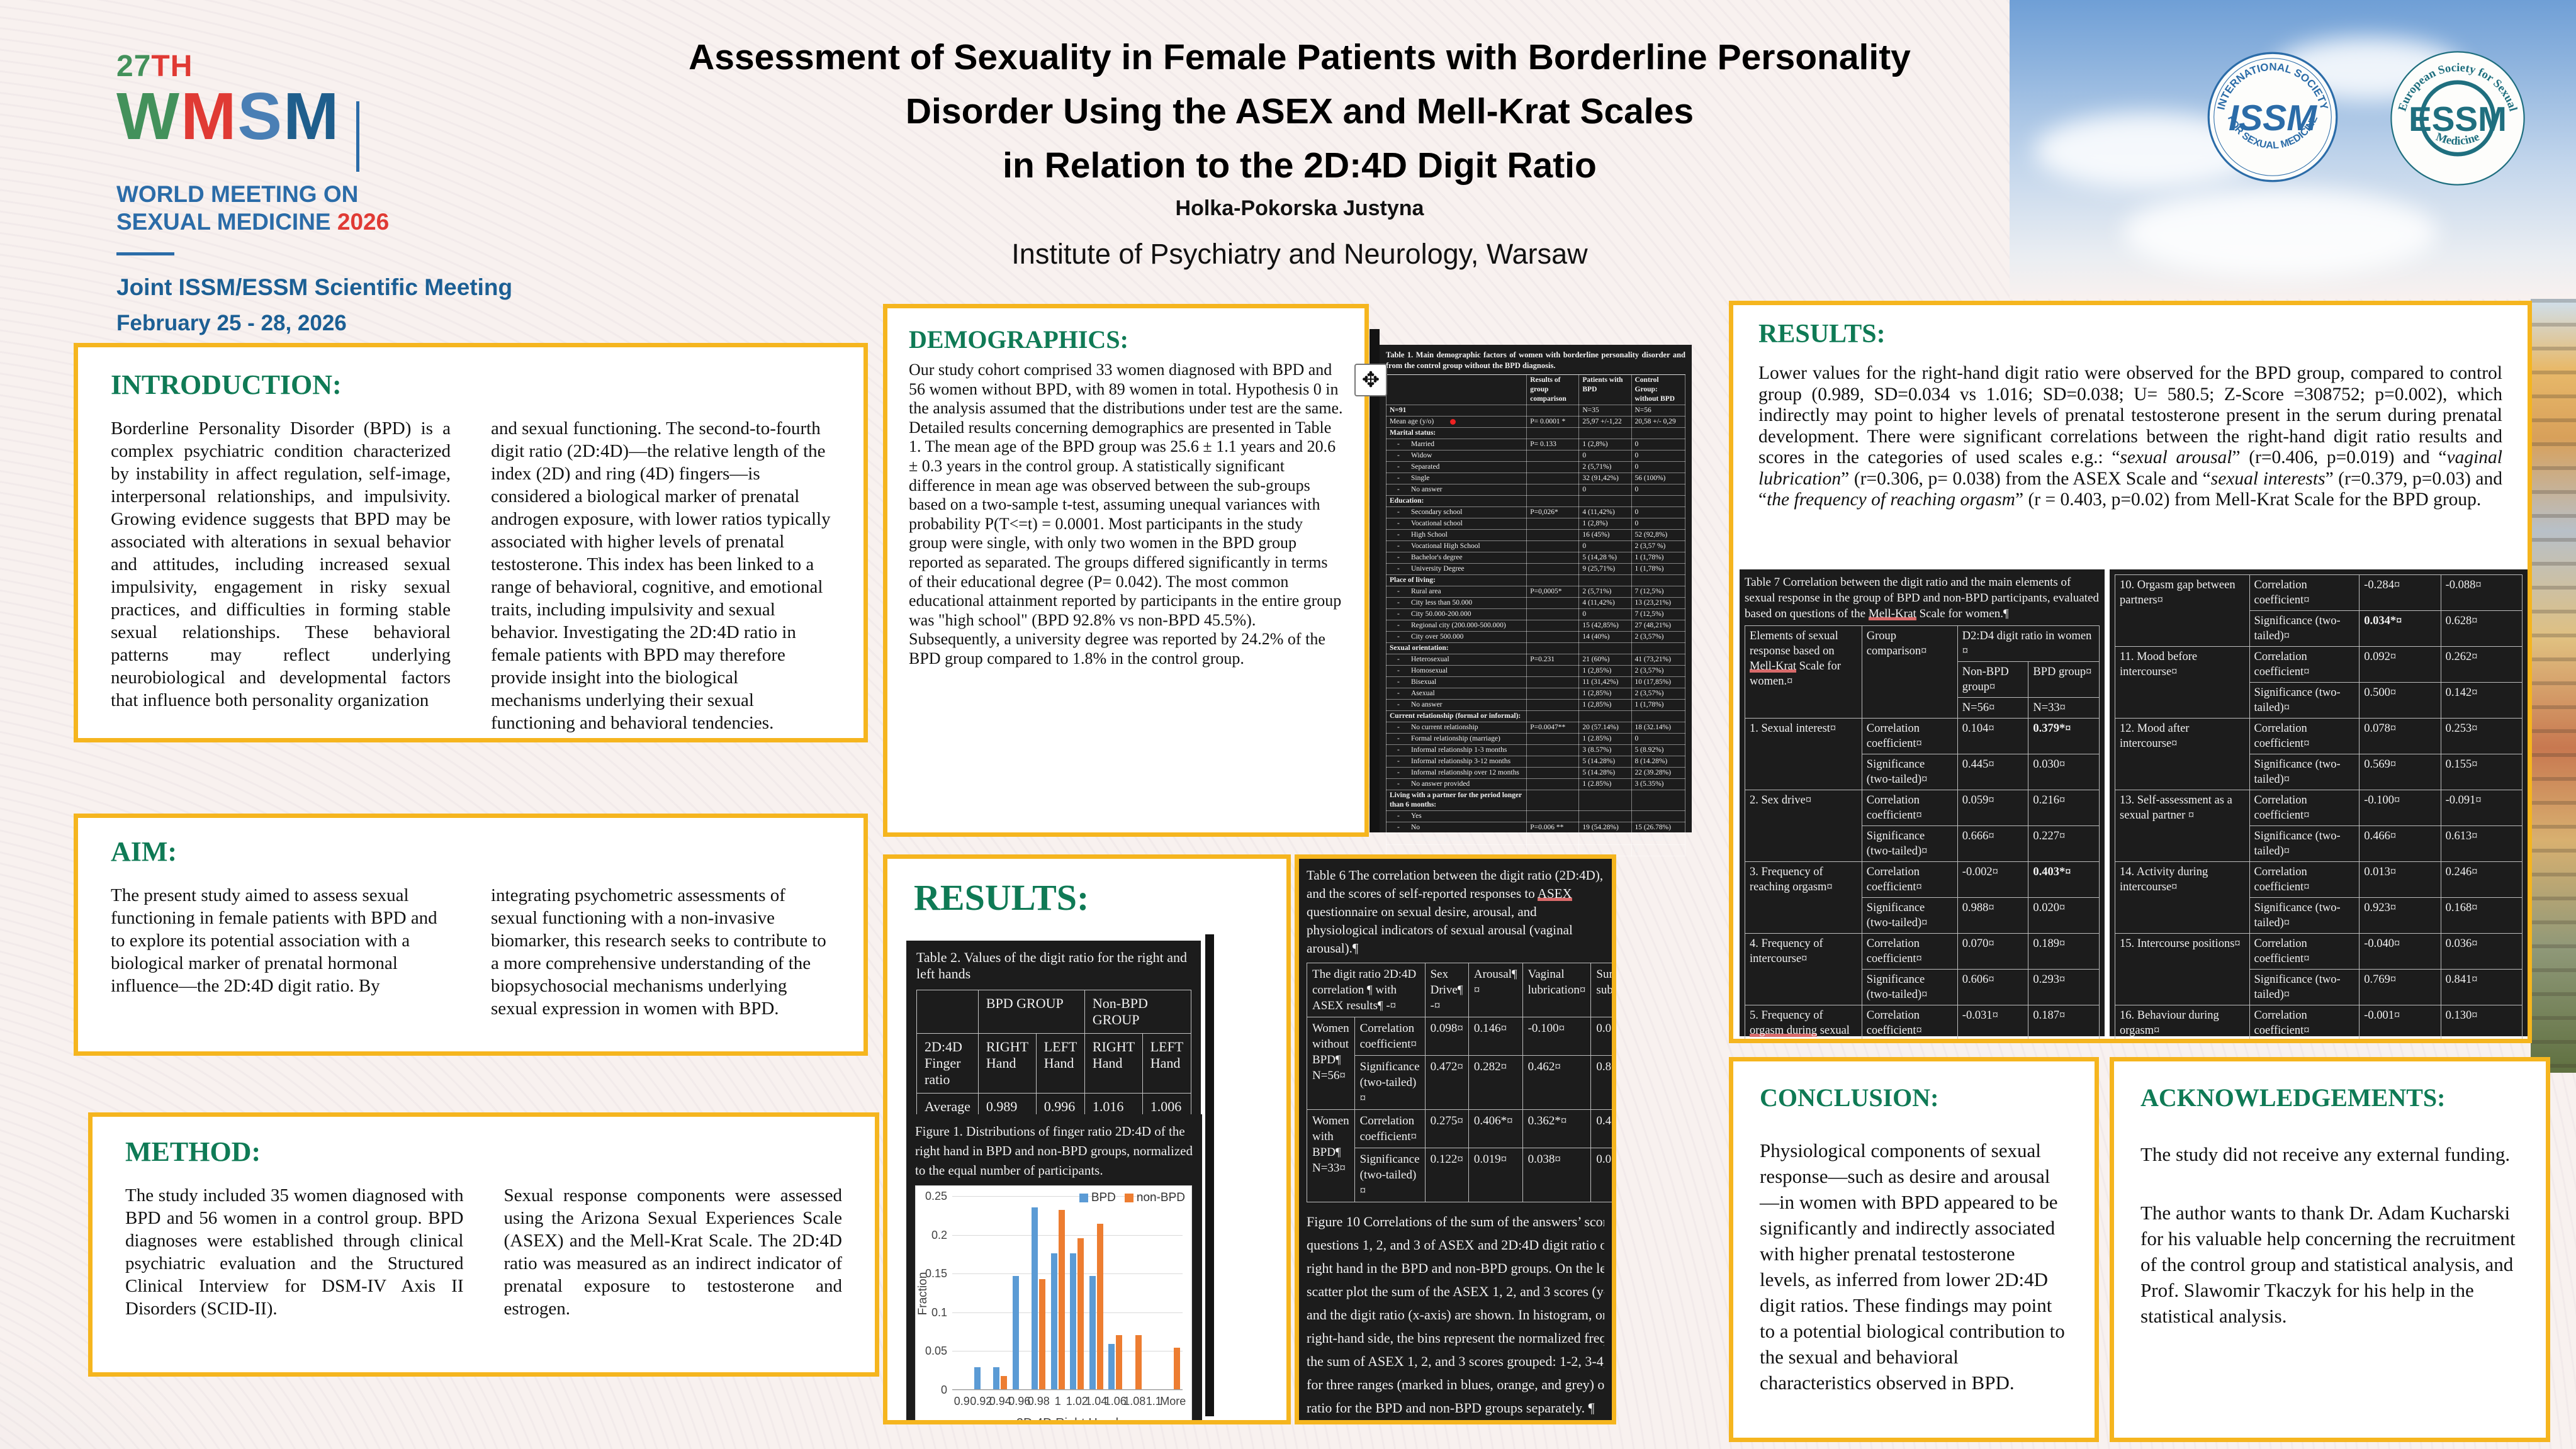 This screenshot has width=2576, height=1449. I want to click on table-row: - No P=0.006 ** 19 (54.28%) 15 (26.78%), so click(1535, 828).